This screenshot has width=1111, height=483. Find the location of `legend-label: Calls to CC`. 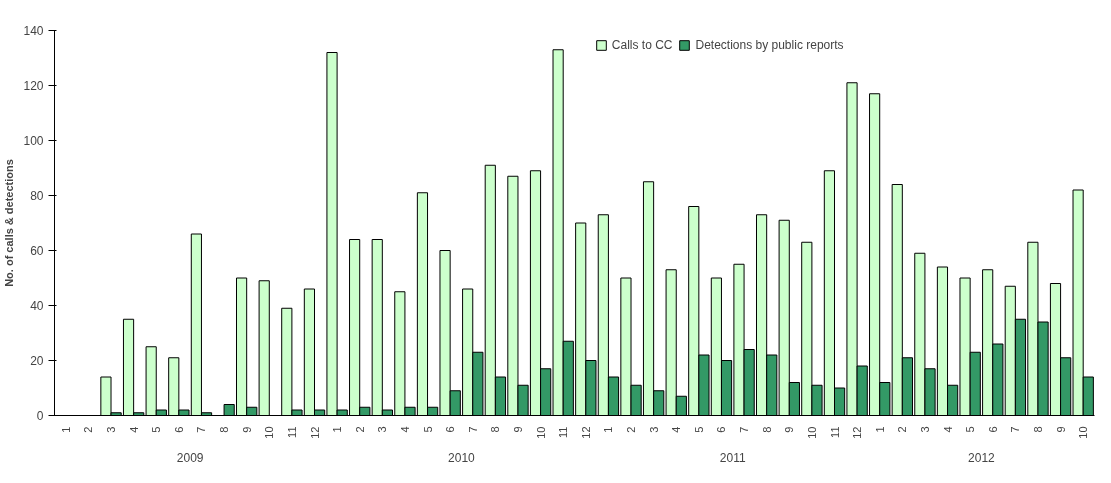

legend-label: Calls to CC is located at coordinates (642, 45).